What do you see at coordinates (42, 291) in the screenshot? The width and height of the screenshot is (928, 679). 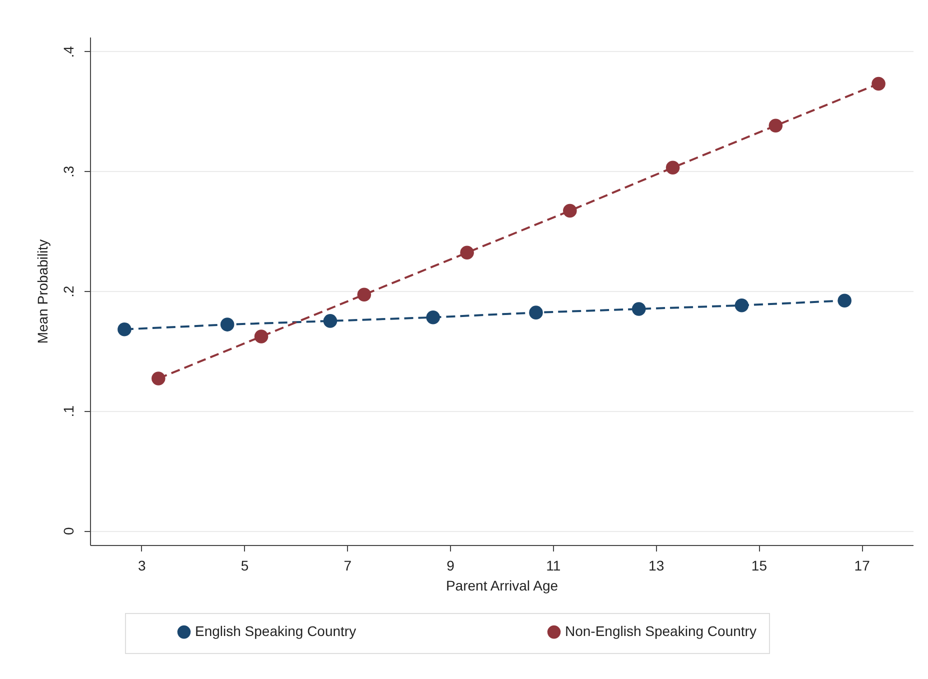 I see `y-axis-title: Mean Probability` at bounding box center [42, 291].